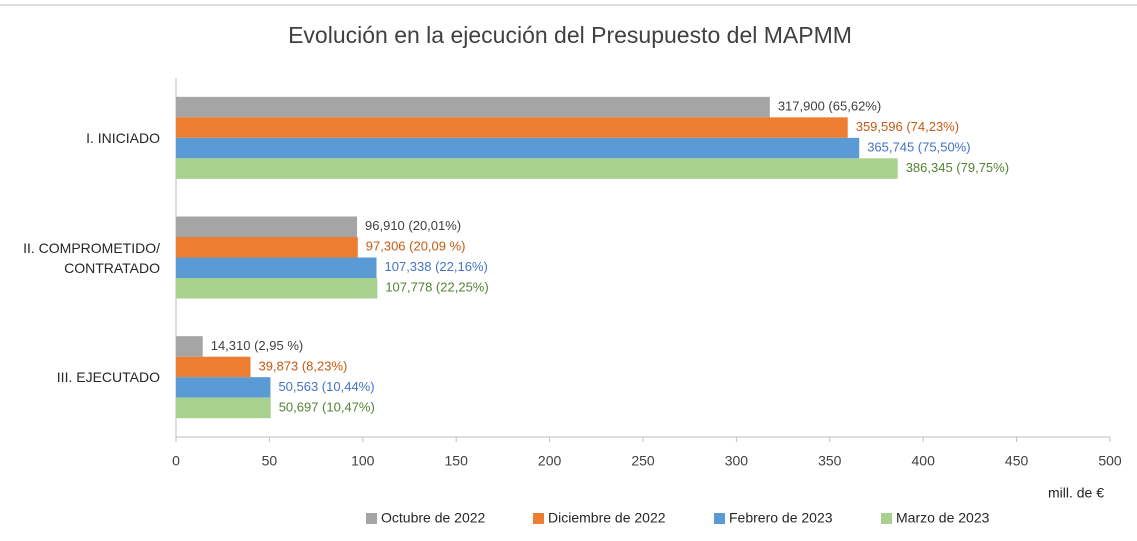 Image resolution: width=1137 pixels, height=541 pixels. What do you see at coordinates (918, 147) in the screenshot?
I see `data-label: 365,745 (75,50%)` at bounding box center [918, 147].